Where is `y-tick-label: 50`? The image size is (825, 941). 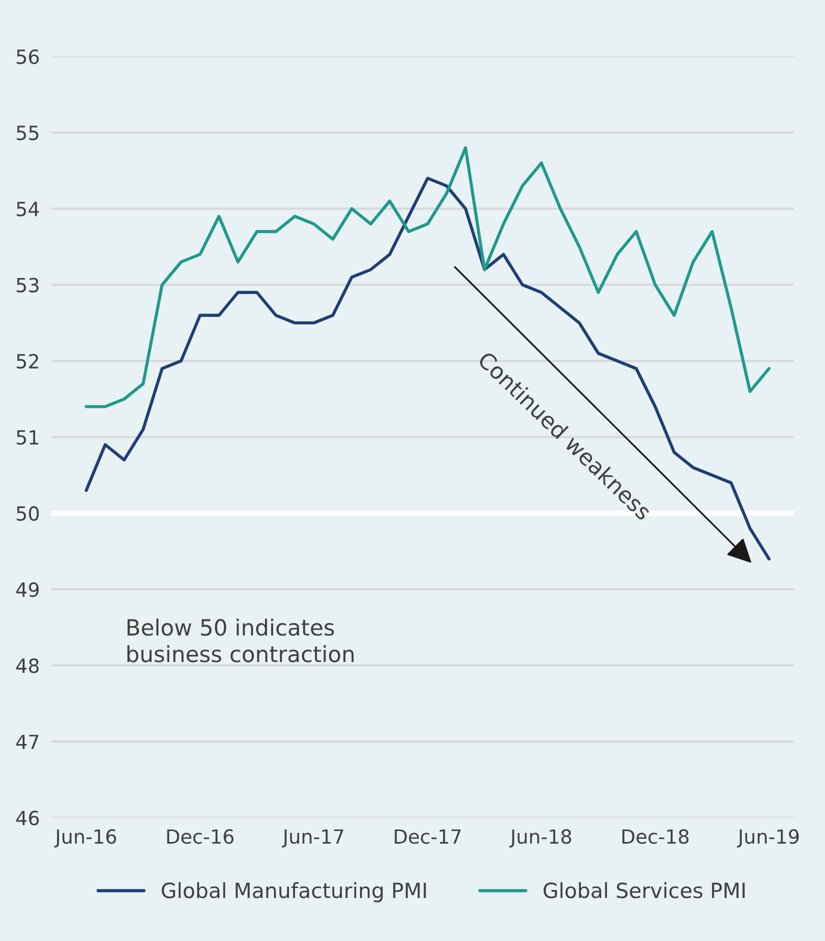
y-tick-label: 50 is located at coordinates (27, 513).